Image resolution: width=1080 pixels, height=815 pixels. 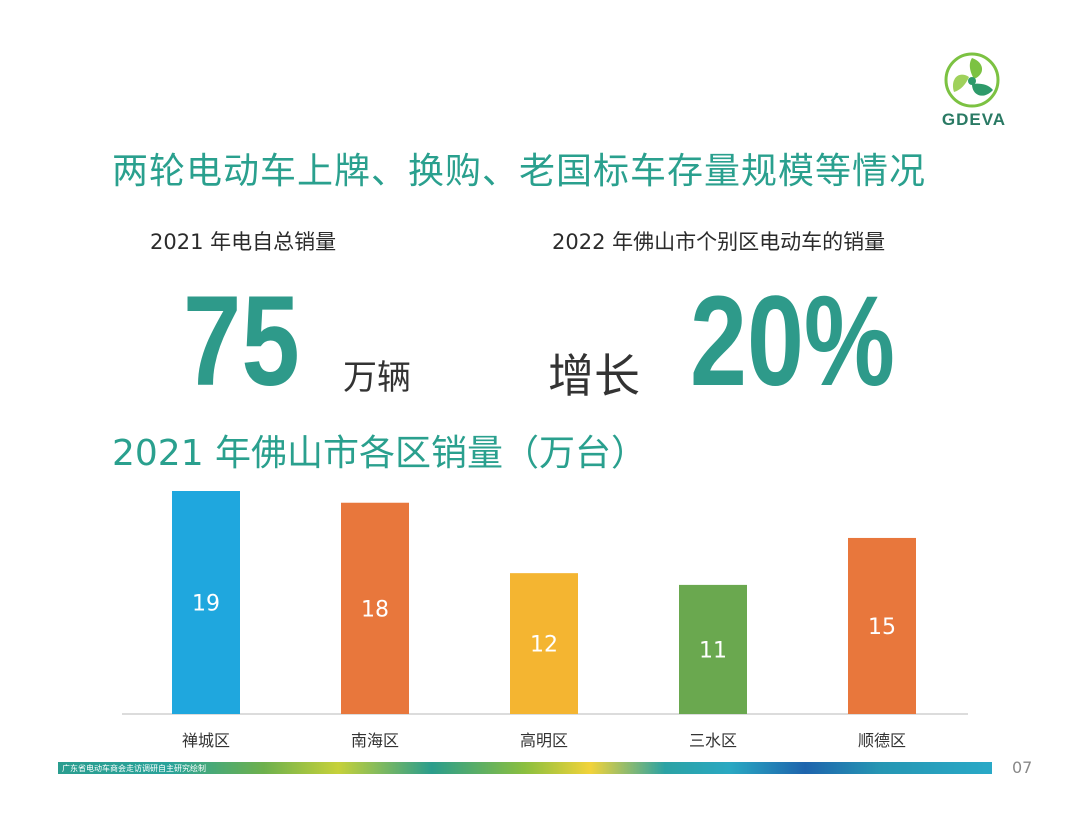 What do you see at coordinates (375, 740) in the screenshot?
I see `x-tick-label: 南海区` at bounding box center [375, 740].